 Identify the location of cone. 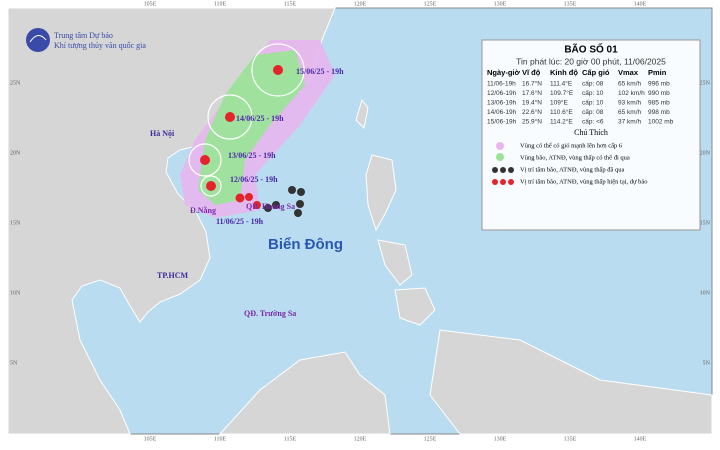
(257, 129).